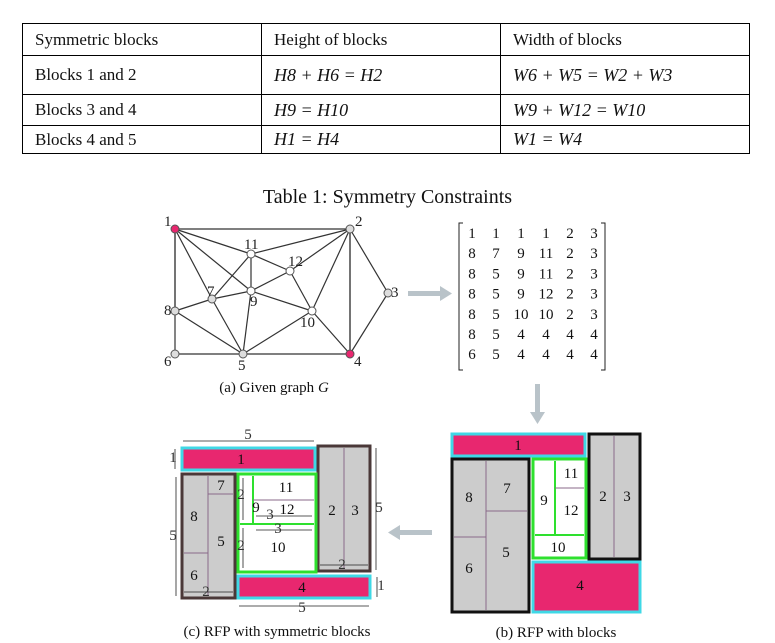 This screenshot has width=775, height=643. Describe the element at coordinates (168, 362) in the screenshot. I see `node-label: 6` at that location.